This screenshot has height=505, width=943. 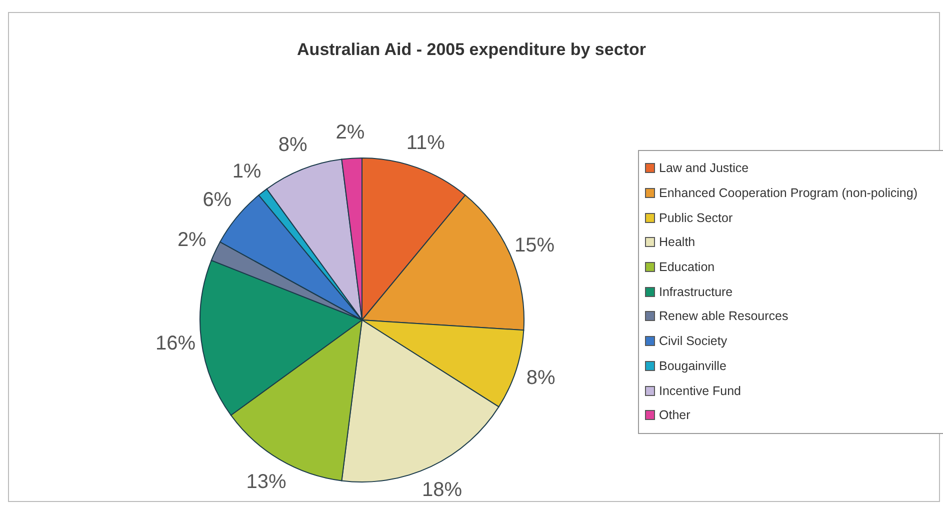 What do you see at coordinates (217, 200) in the screenshot?
I see `data-label: 6%` at bounding box center [217, 200].